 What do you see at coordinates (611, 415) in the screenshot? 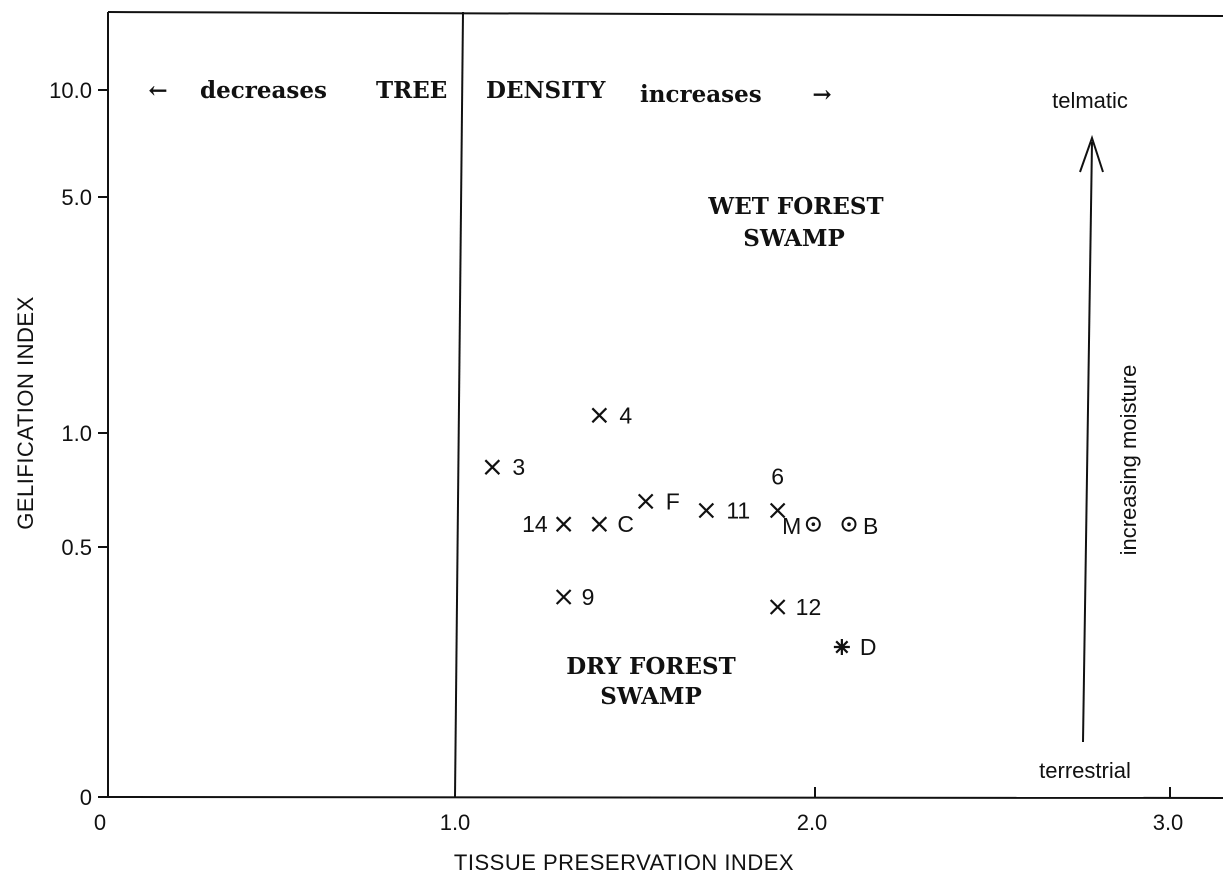
I see `data-point: 4` at bounding box center [611, 415].